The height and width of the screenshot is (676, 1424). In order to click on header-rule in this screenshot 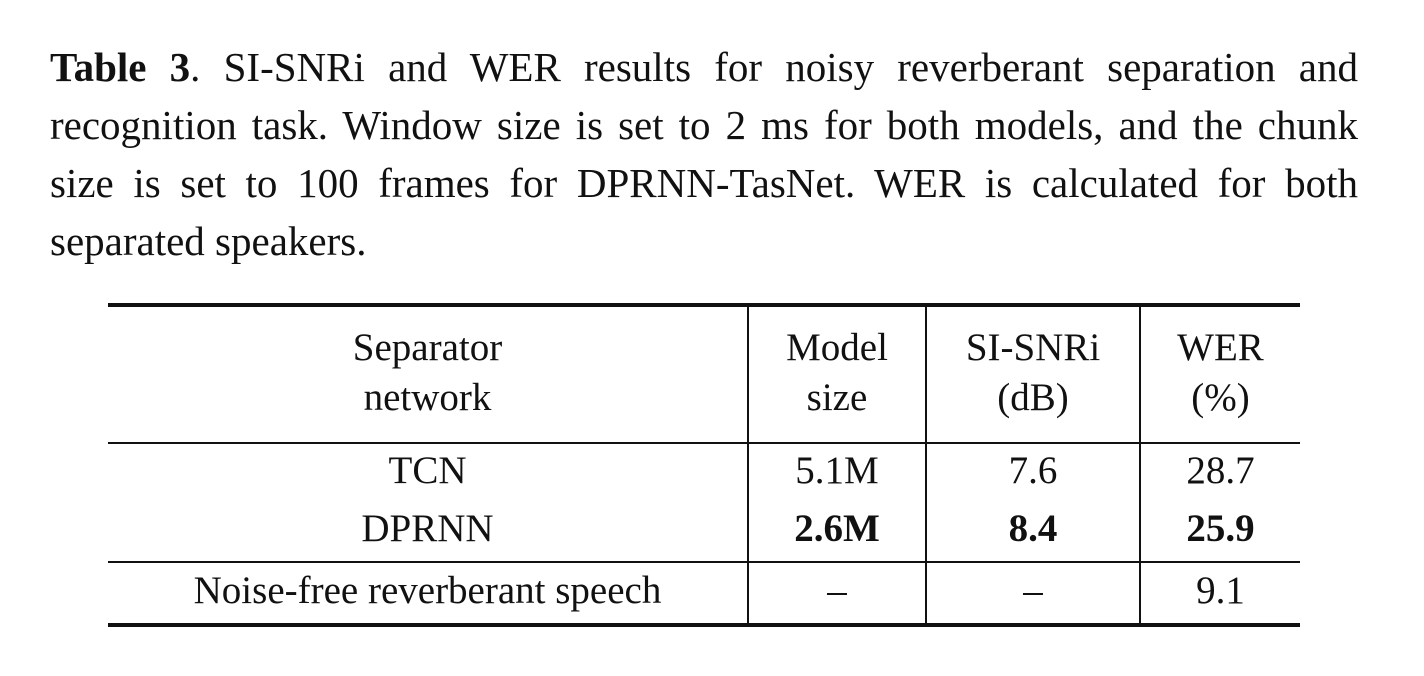, I will do `click(704, 443)`.